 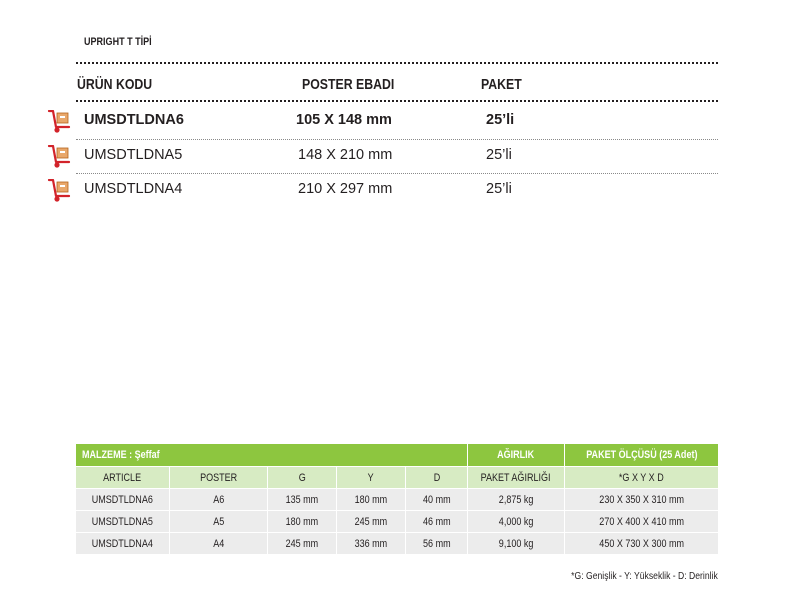 I want to click on column-header: ARTICLE, so click(x=122, y=477).